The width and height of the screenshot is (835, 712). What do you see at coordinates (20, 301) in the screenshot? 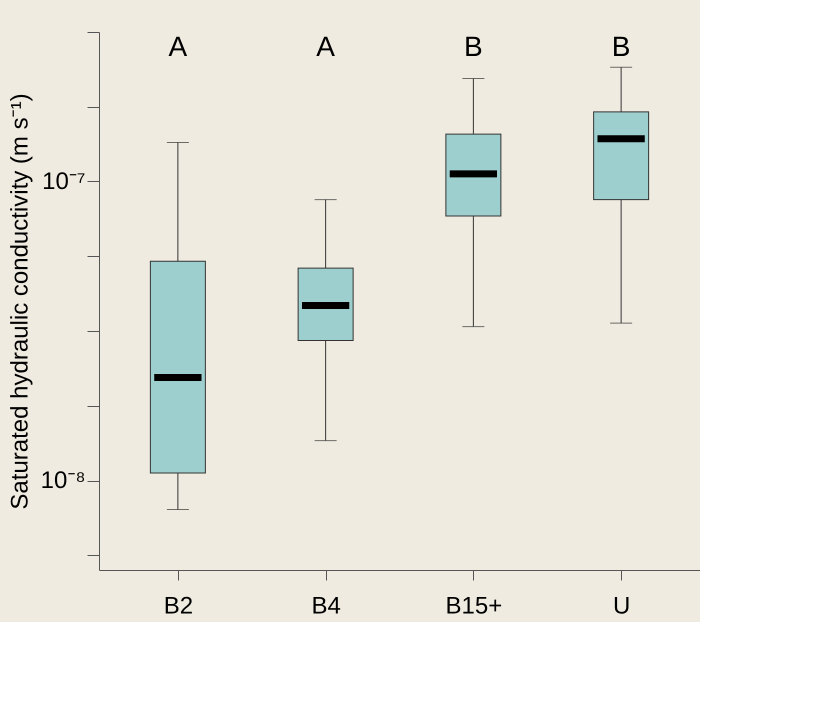
I see `y-axis-title: Saturated hydraulic conductivity (m s⁻¹)` at bounding box center [20, 301].